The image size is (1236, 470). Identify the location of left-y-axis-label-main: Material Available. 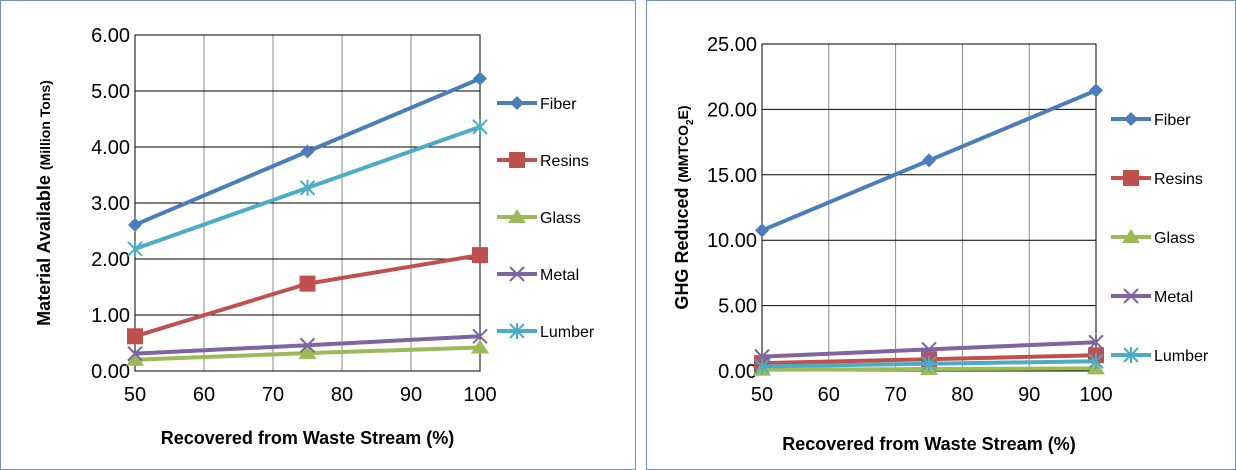
(44, 248).